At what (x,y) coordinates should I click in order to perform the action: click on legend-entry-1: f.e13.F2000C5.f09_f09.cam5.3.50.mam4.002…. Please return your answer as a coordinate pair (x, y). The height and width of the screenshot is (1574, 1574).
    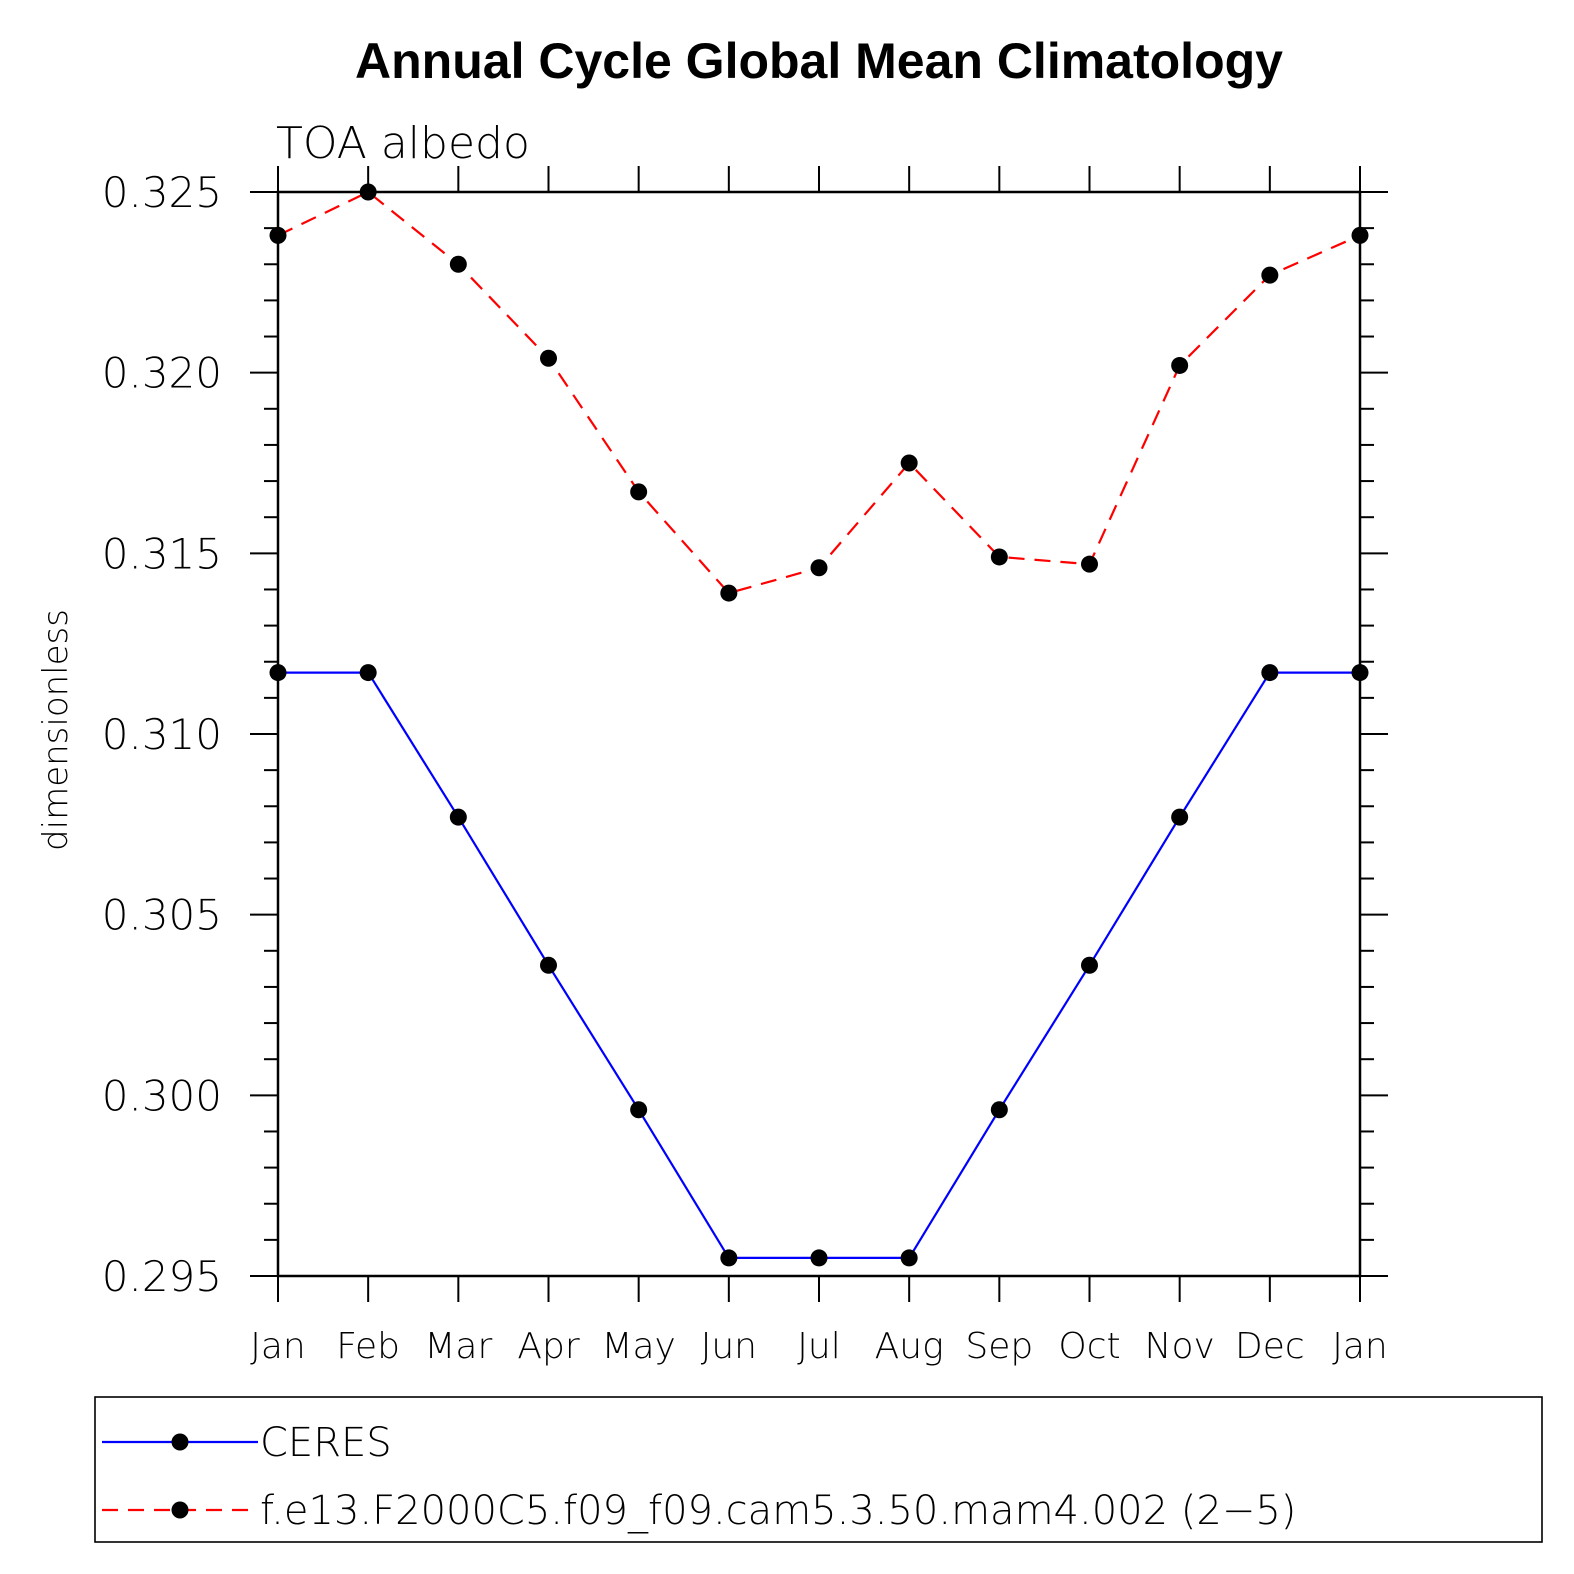
    Looking at the image, I should click on (699, 1511).